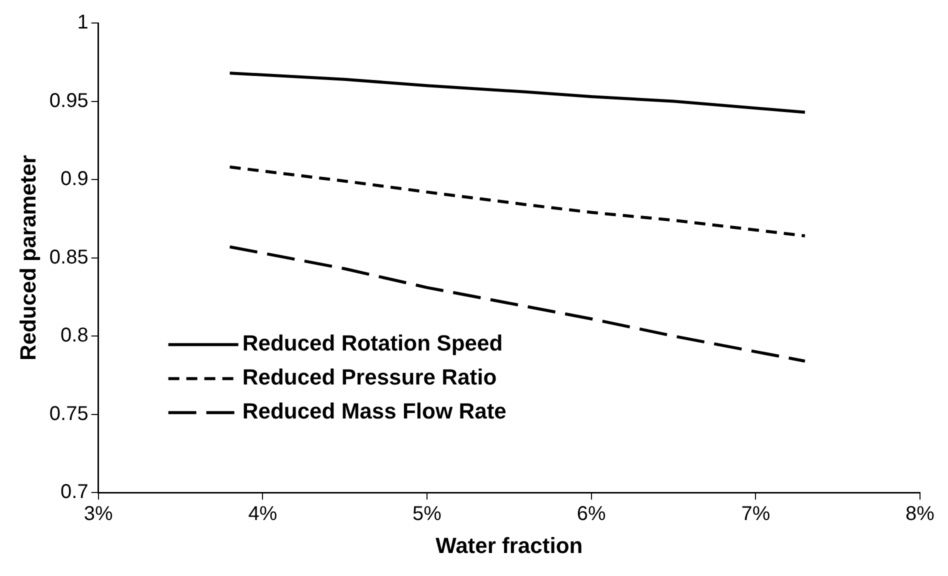 The image size is (948, 576). What do you see at coordinates (68, 413) in the screenshot?
I see `y-tick-label: 0.75` at bounding box center [68, 413].